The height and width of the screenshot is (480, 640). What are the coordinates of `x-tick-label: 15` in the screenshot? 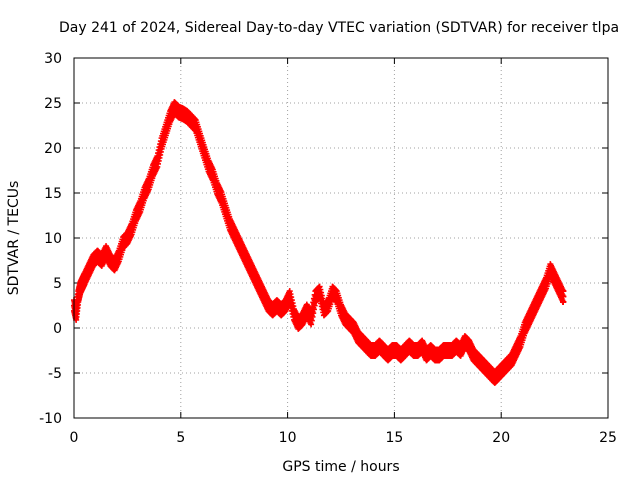 It's located at (394, 438).